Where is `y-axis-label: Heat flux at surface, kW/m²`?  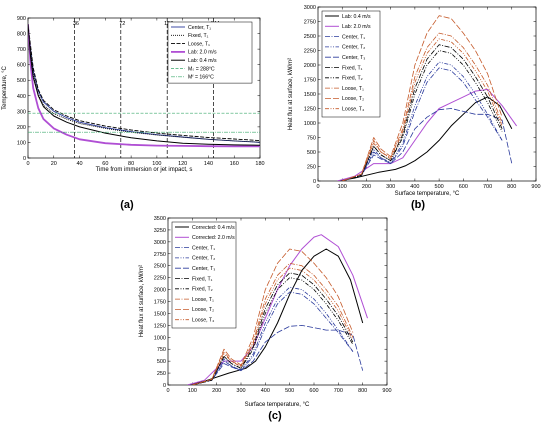
y-axis-label: Heat flux at surface, kW/m² is located at coordinates (142, 301).